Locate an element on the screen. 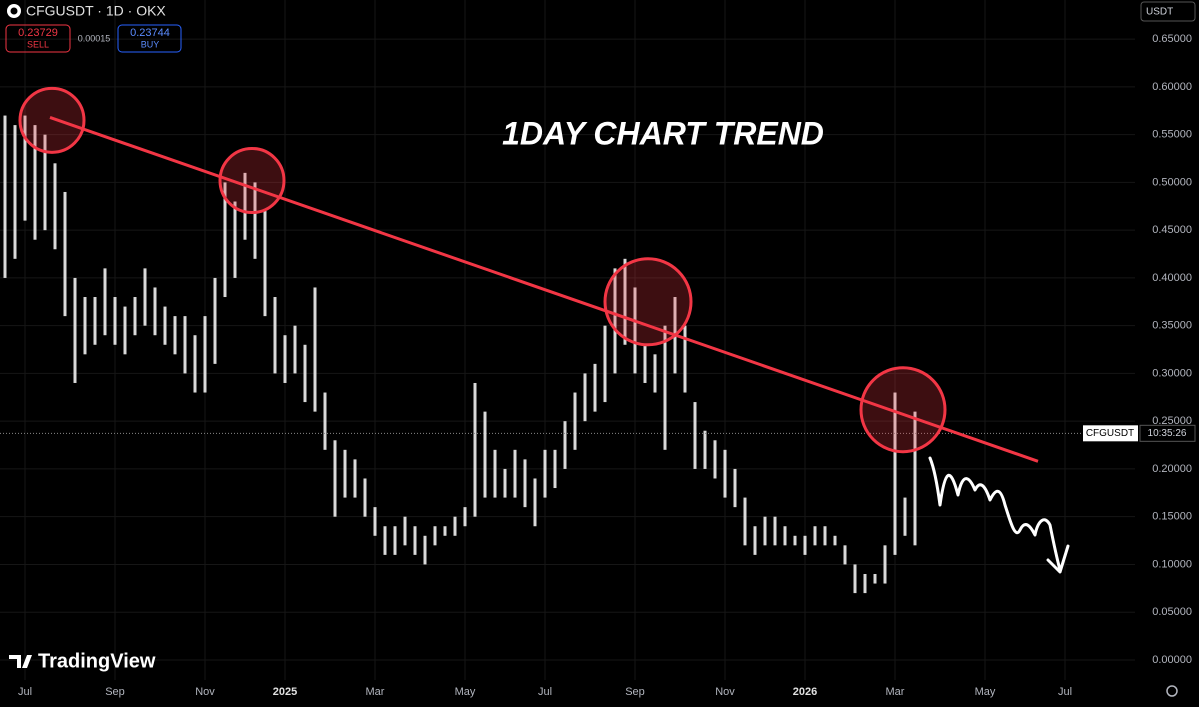 The height and width of the screenshot is (707, 1199). settings-icon is located at coordinates (1172, 691).